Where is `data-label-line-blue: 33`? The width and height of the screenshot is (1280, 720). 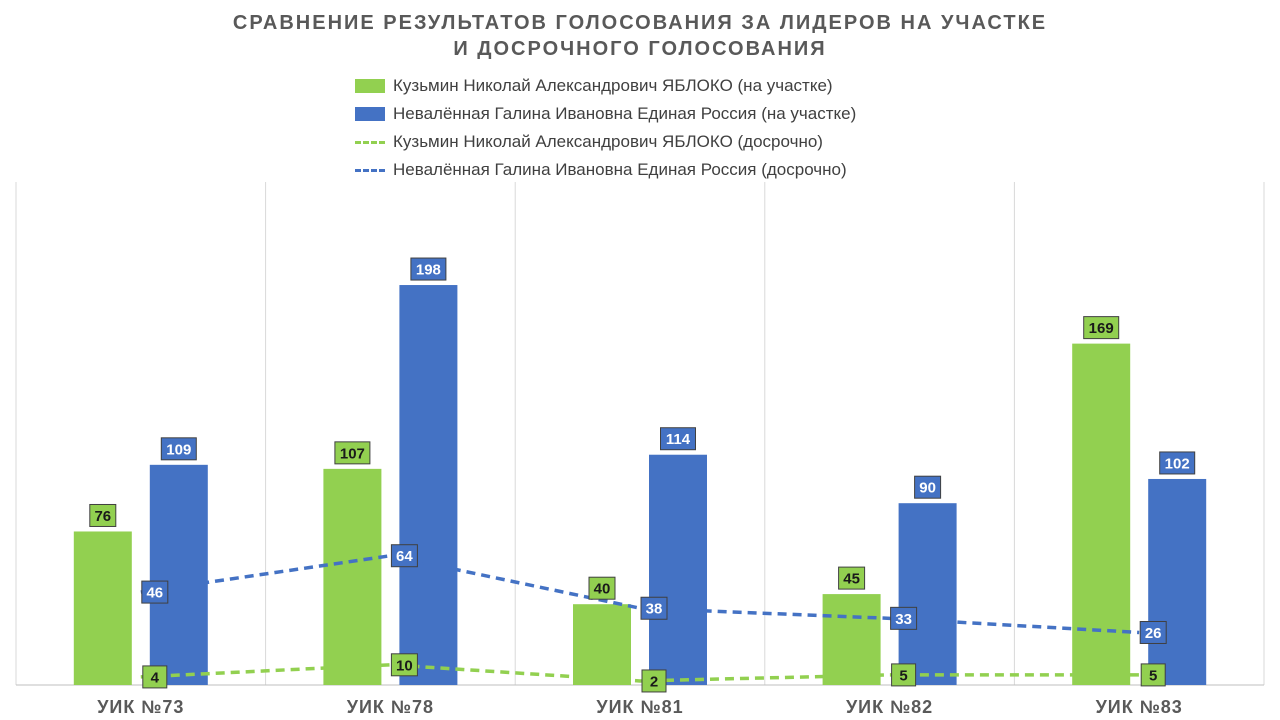
data-label-line-blue: 33 is located at coordinates (903, 619).